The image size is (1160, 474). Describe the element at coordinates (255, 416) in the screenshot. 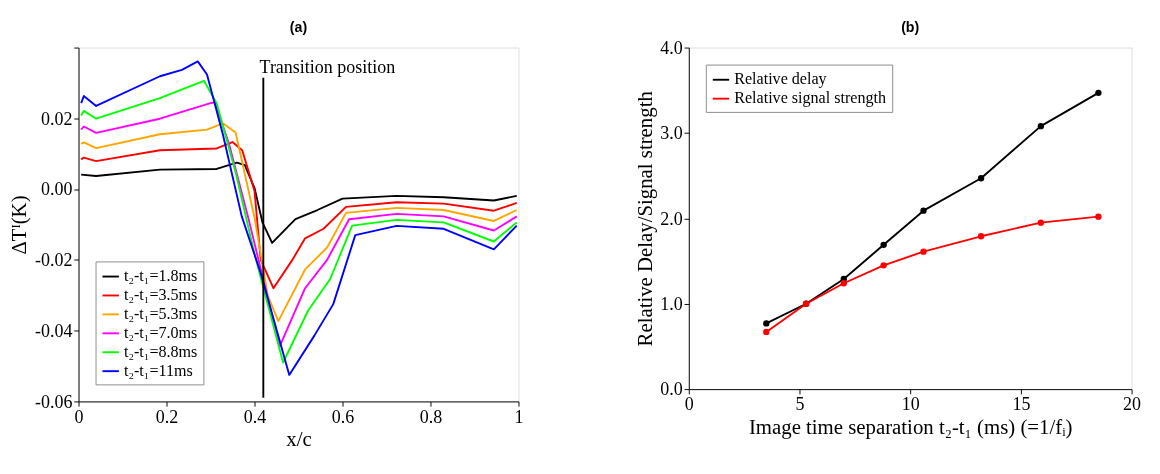

I see `x-tick-label: 0.4` at that location.